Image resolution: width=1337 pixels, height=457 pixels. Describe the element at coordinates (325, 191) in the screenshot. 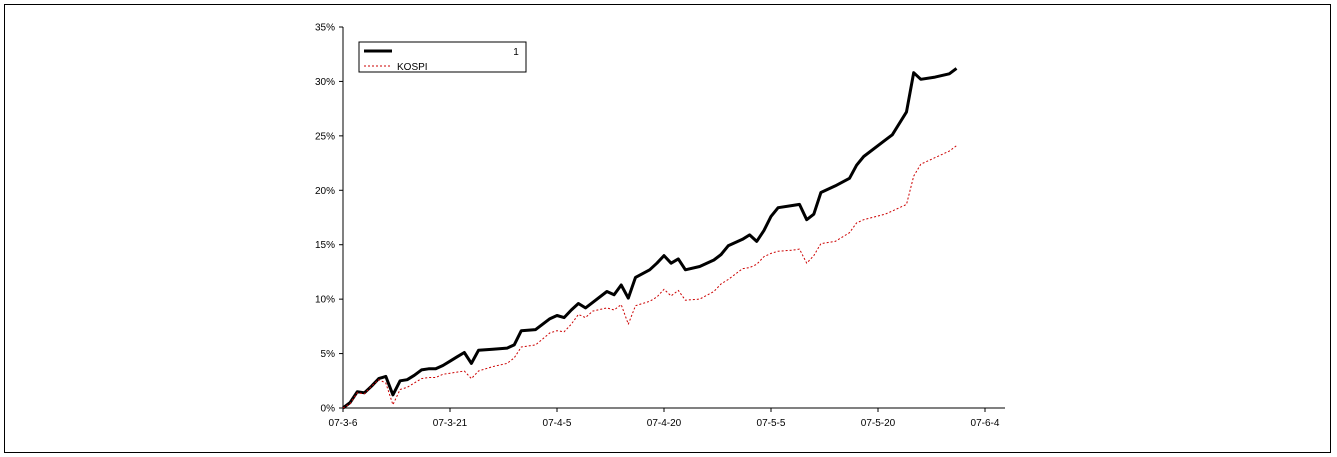

I see `y-tick-label: 20%` at that location.